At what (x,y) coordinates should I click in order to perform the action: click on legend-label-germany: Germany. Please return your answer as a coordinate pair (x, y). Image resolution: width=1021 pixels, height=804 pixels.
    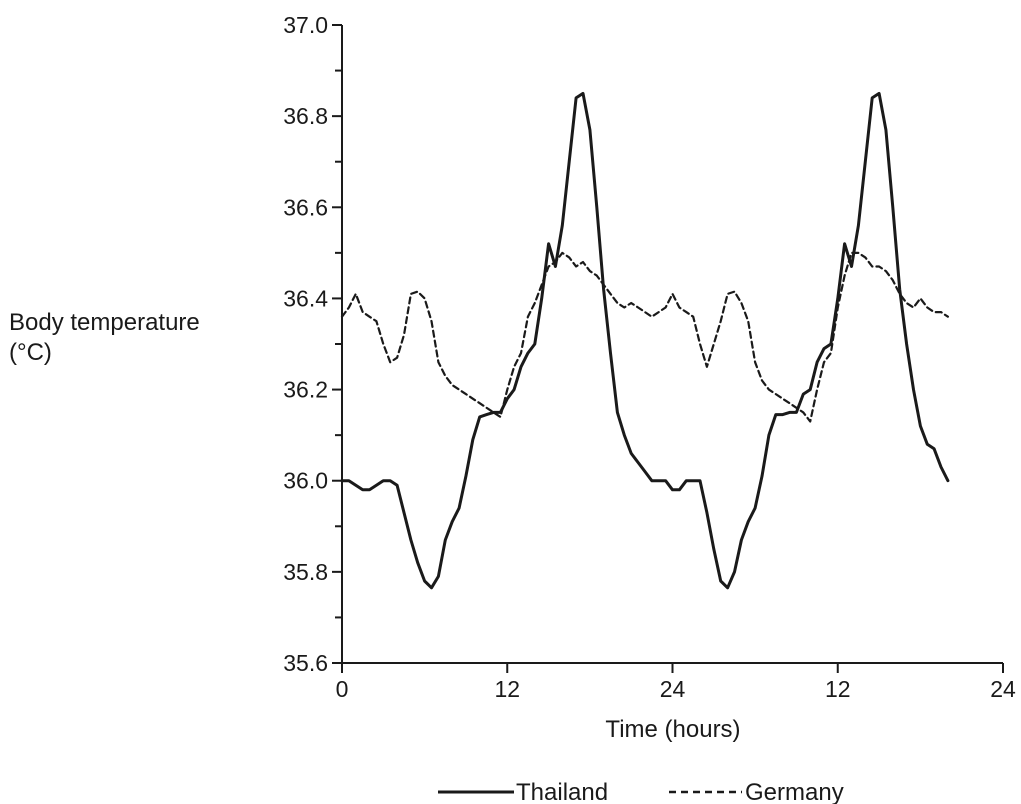
    Looking at the image, I should click on (794, 791).